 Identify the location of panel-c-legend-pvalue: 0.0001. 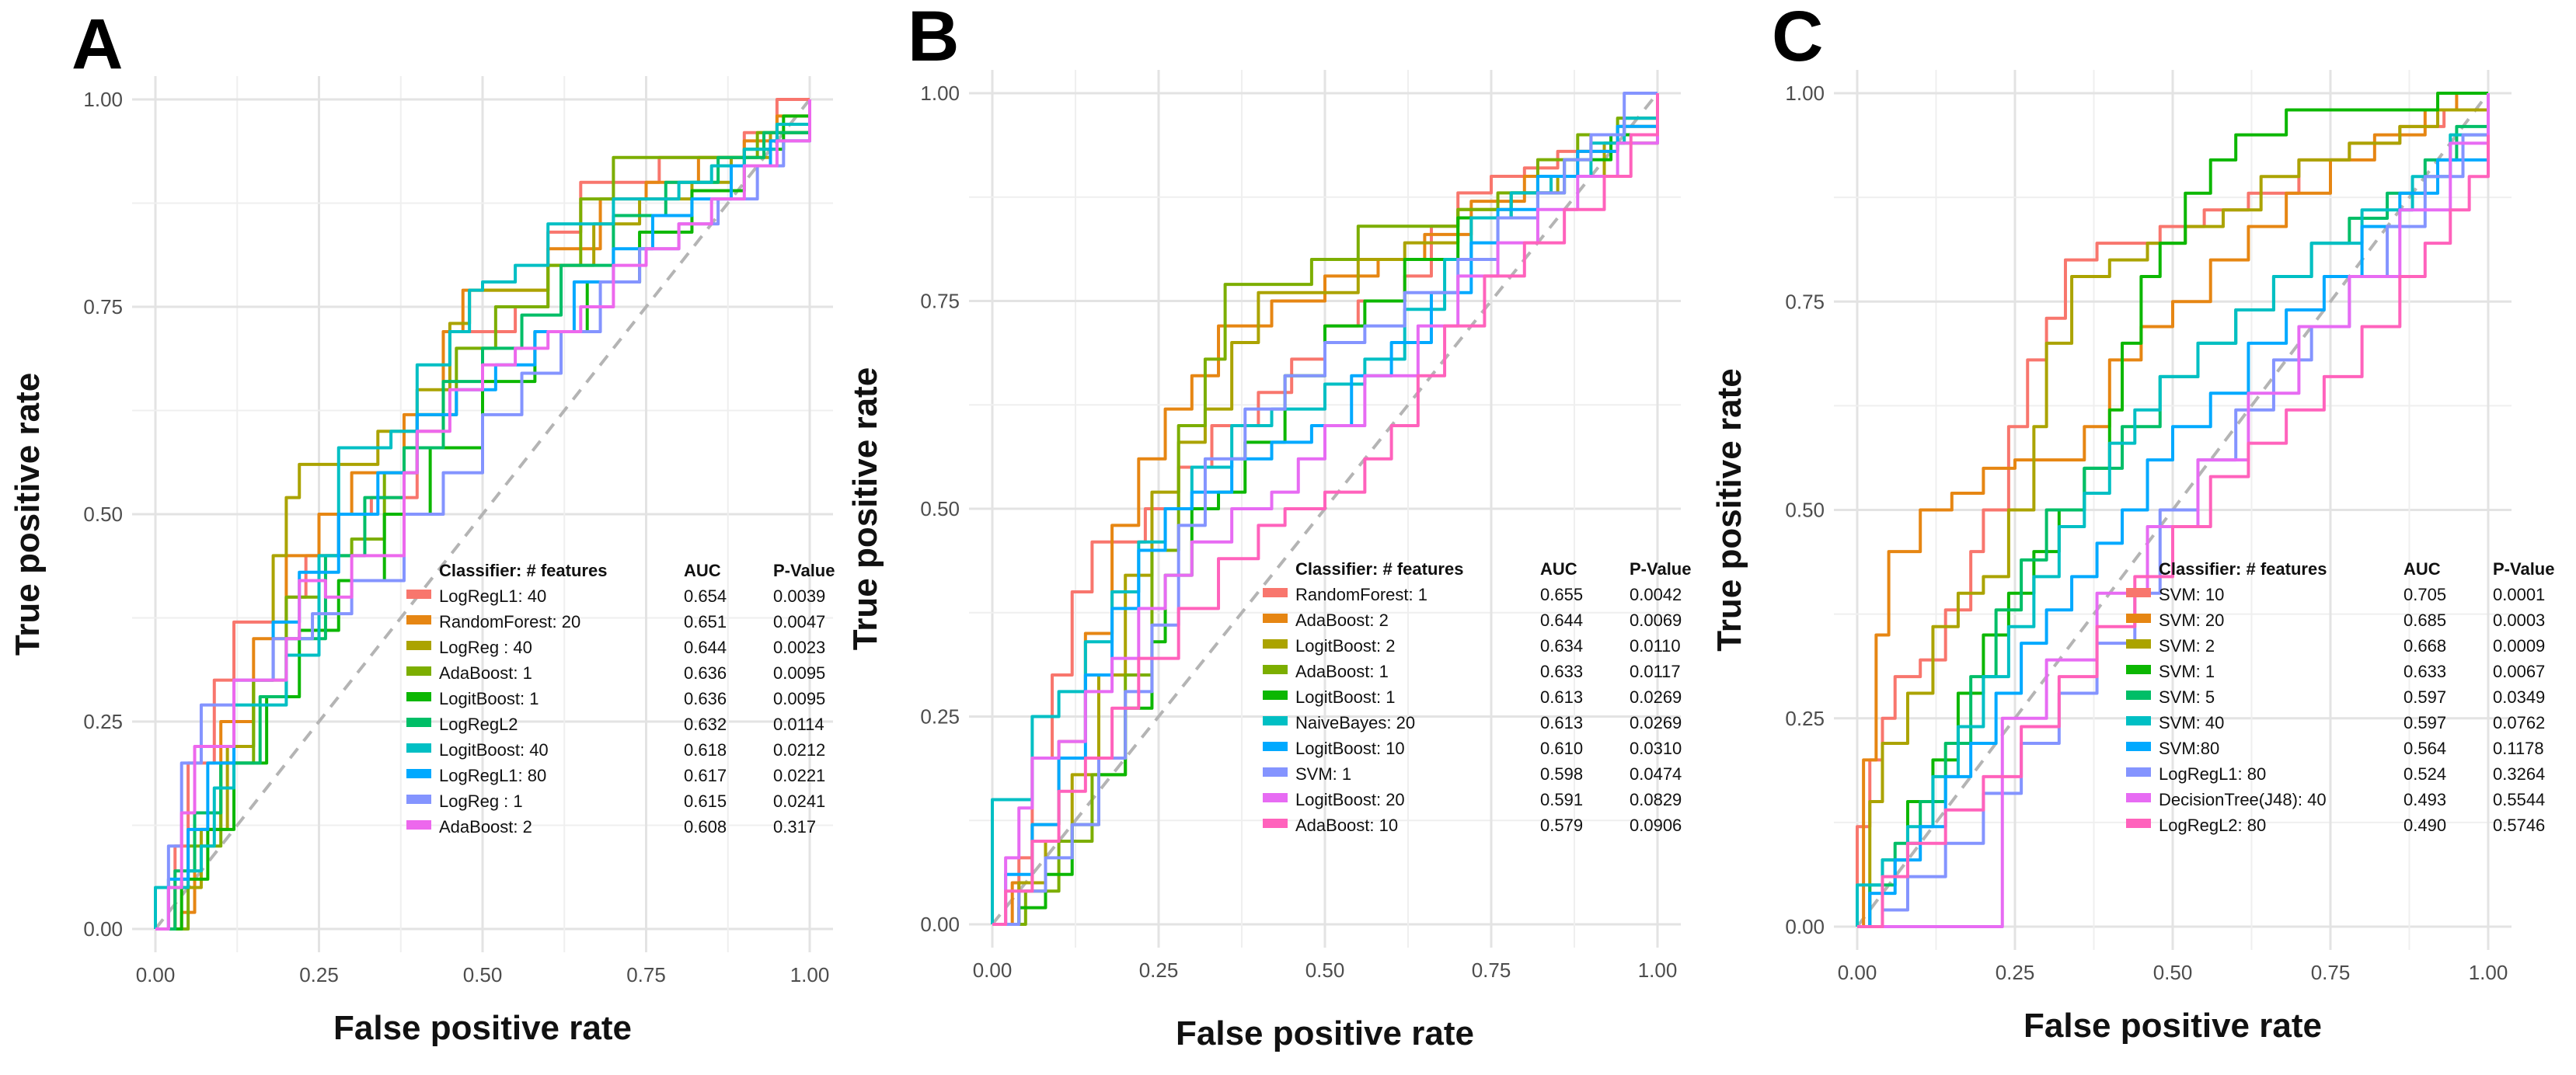
(2519, 594).